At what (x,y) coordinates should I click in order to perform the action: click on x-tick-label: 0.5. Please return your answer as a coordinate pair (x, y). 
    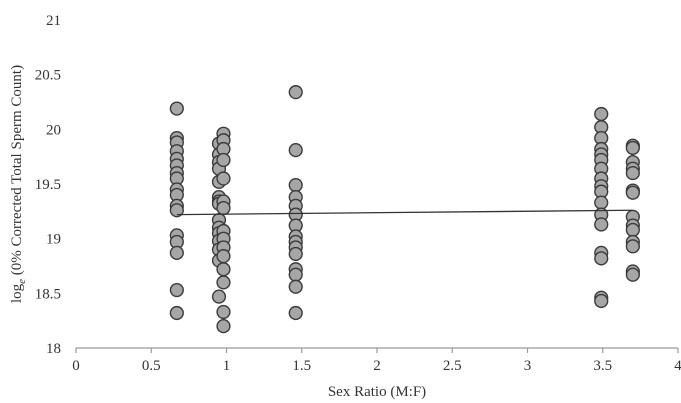
    Looking at the image, I should click on (151, 366).